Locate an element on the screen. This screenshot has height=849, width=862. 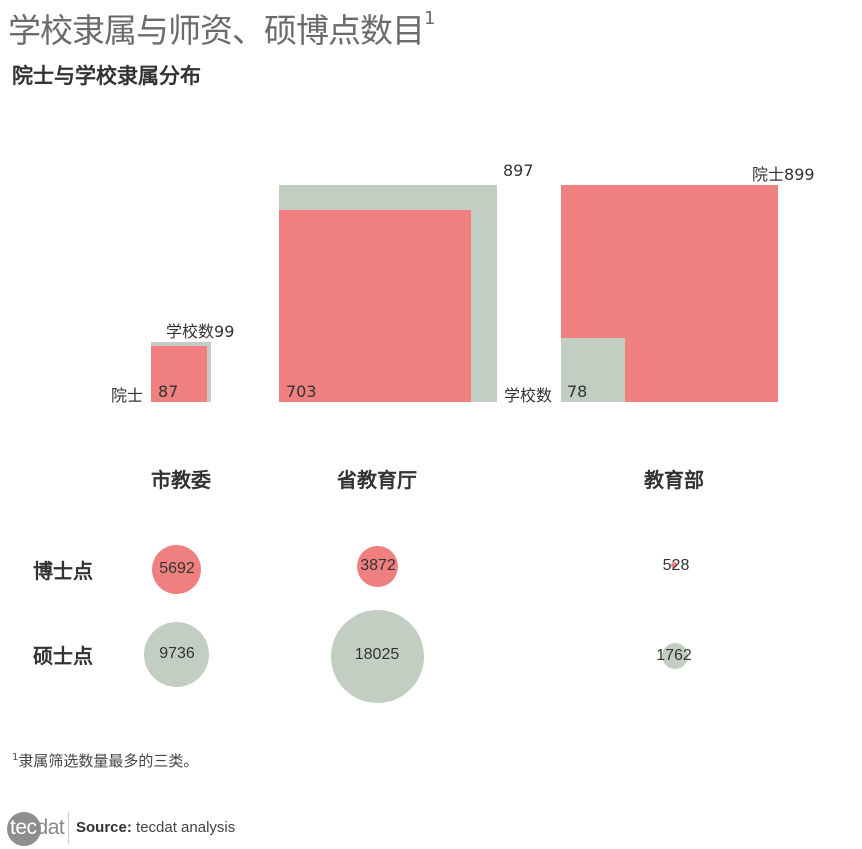
footnote: 1隶属筛选数量最多的三类。 is located at coordinates (105, 760).